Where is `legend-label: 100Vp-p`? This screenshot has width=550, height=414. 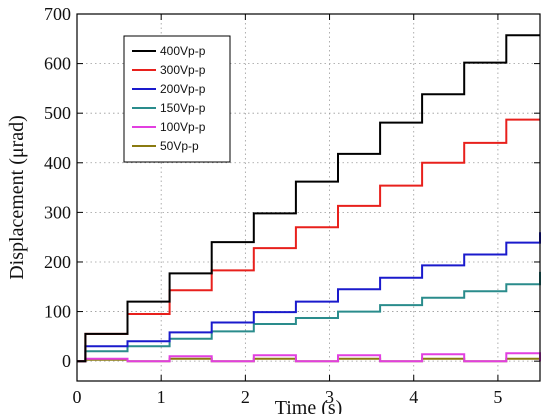
legend-label: 100Vp-p is located at coordinates (183, 127).